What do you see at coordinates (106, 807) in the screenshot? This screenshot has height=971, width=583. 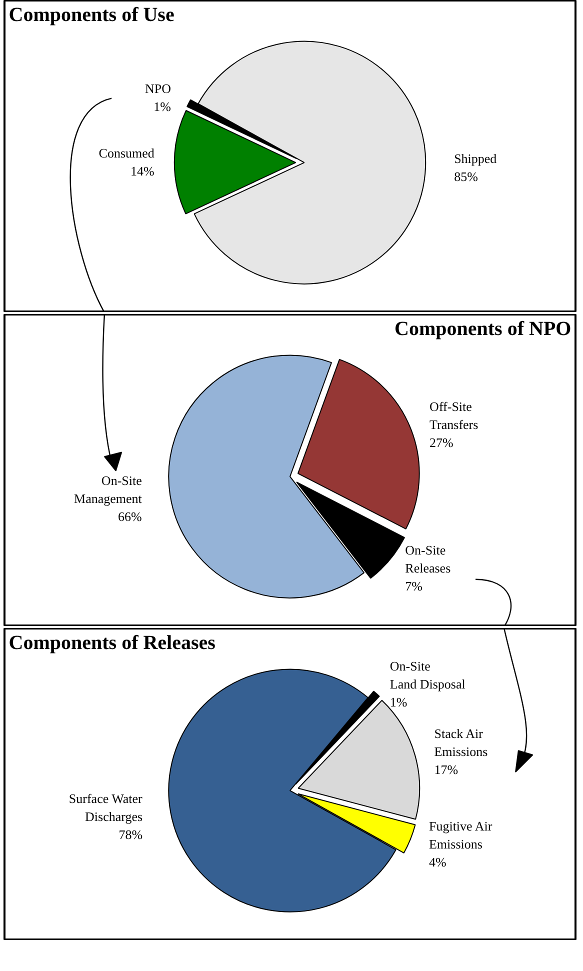 I see `slice-label: Surface Water Discharges` at bounding box center [106, 807].